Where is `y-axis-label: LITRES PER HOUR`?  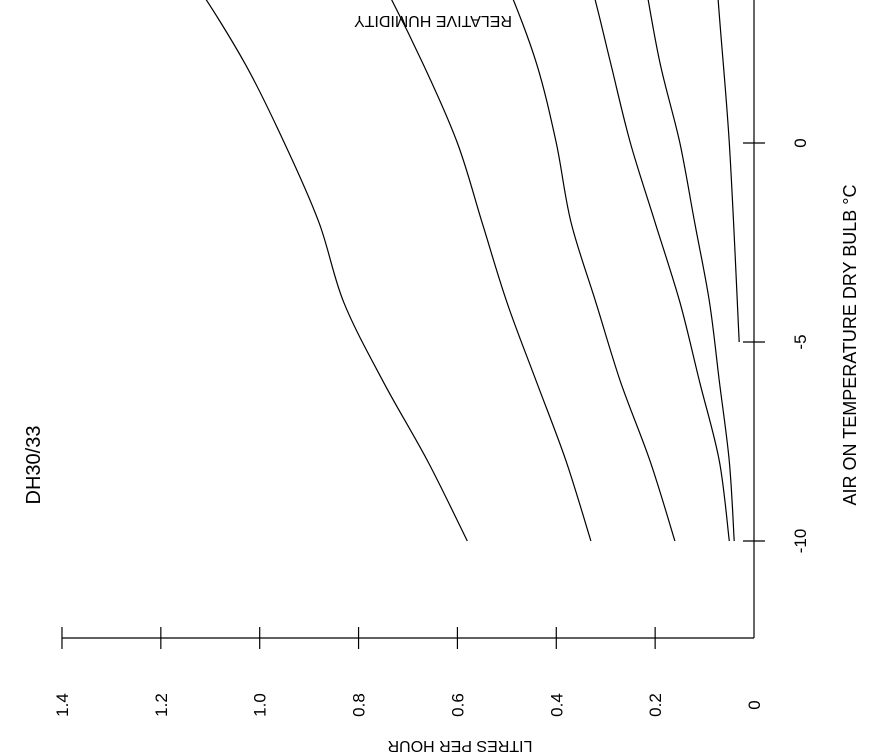
y-axis-label: LITRES PER HOUR is located at coordinates (460, 745).